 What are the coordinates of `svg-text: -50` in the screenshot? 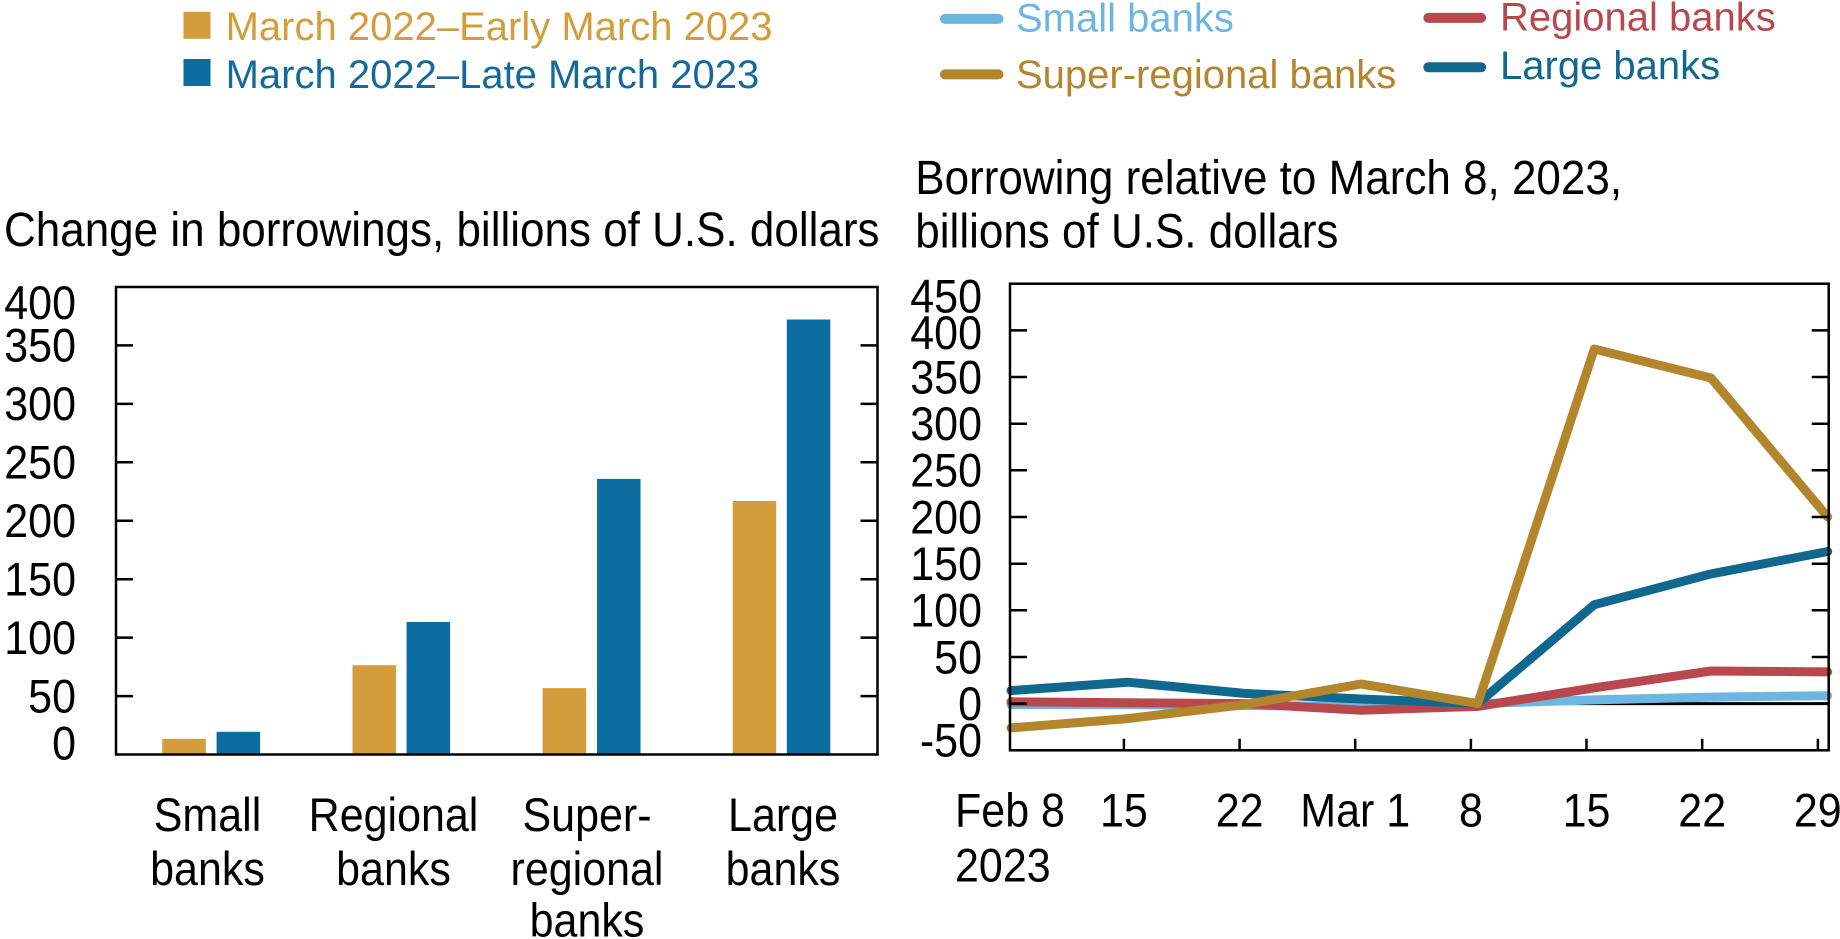 It's located at (951, 740).